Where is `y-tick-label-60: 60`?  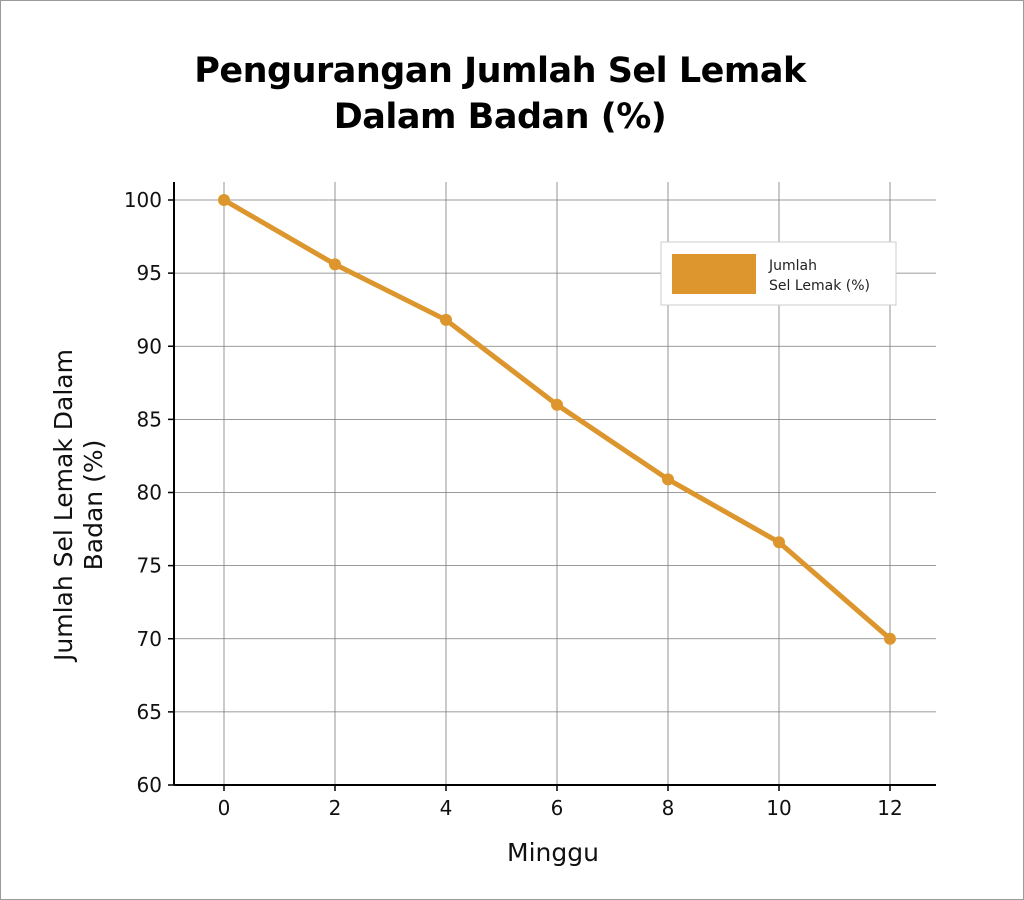
y-tick-label-60: 60 is located at coordinates (149, 785).